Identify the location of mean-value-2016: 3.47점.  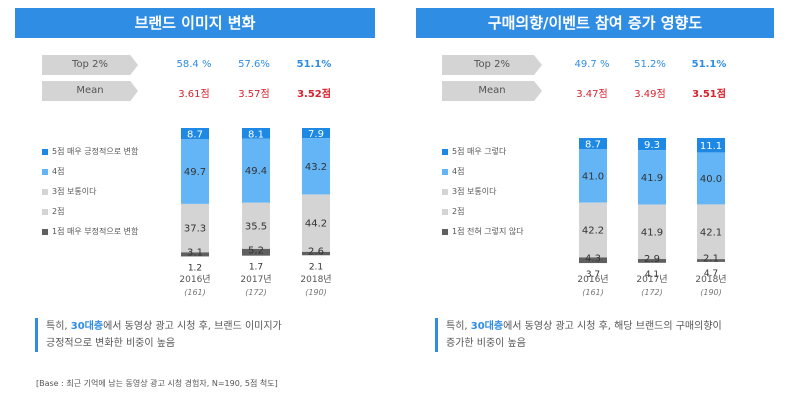
(592, 94).